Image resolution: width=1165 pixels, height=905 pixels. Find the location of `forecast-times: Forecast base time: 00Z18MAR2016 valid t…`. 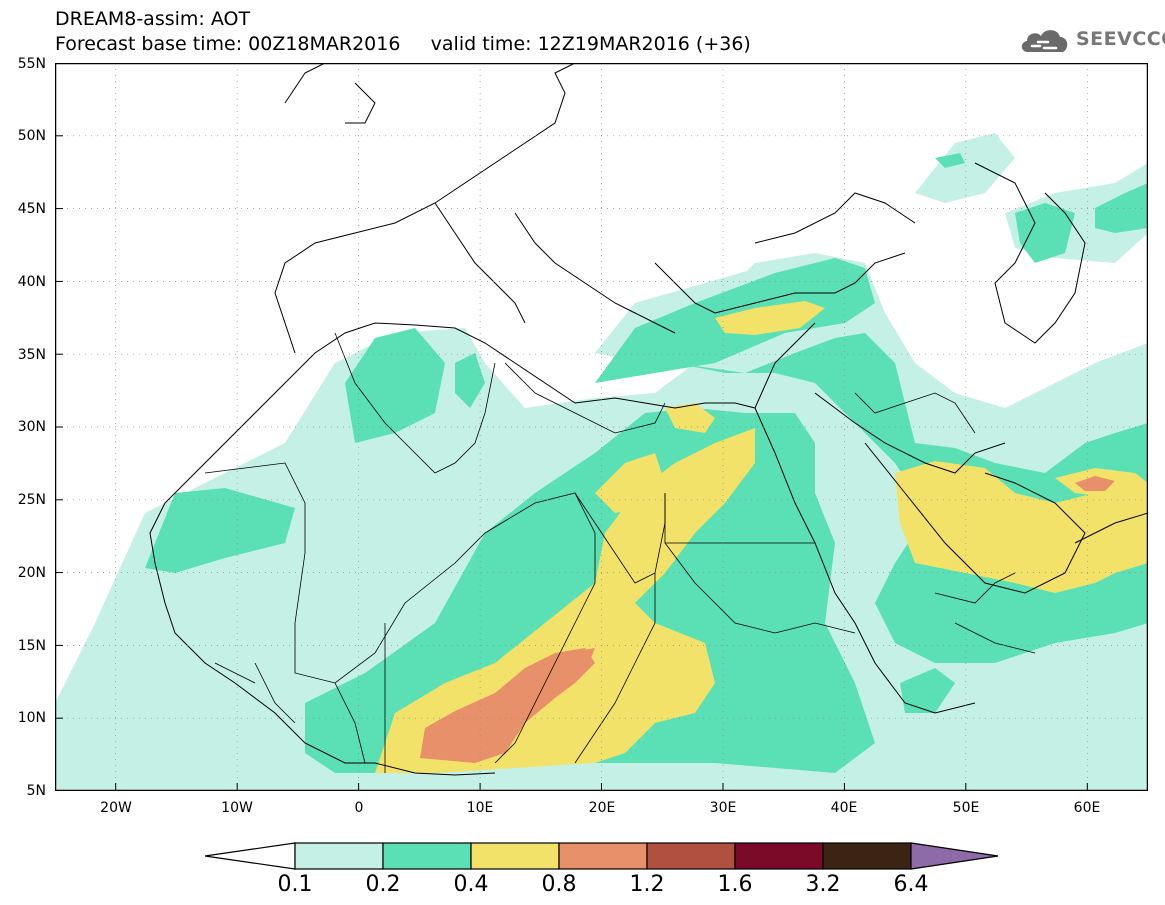

forecast-times: Forecast base time: 00Z18MAR2016 valid t… is located at coordinates (403, 44).